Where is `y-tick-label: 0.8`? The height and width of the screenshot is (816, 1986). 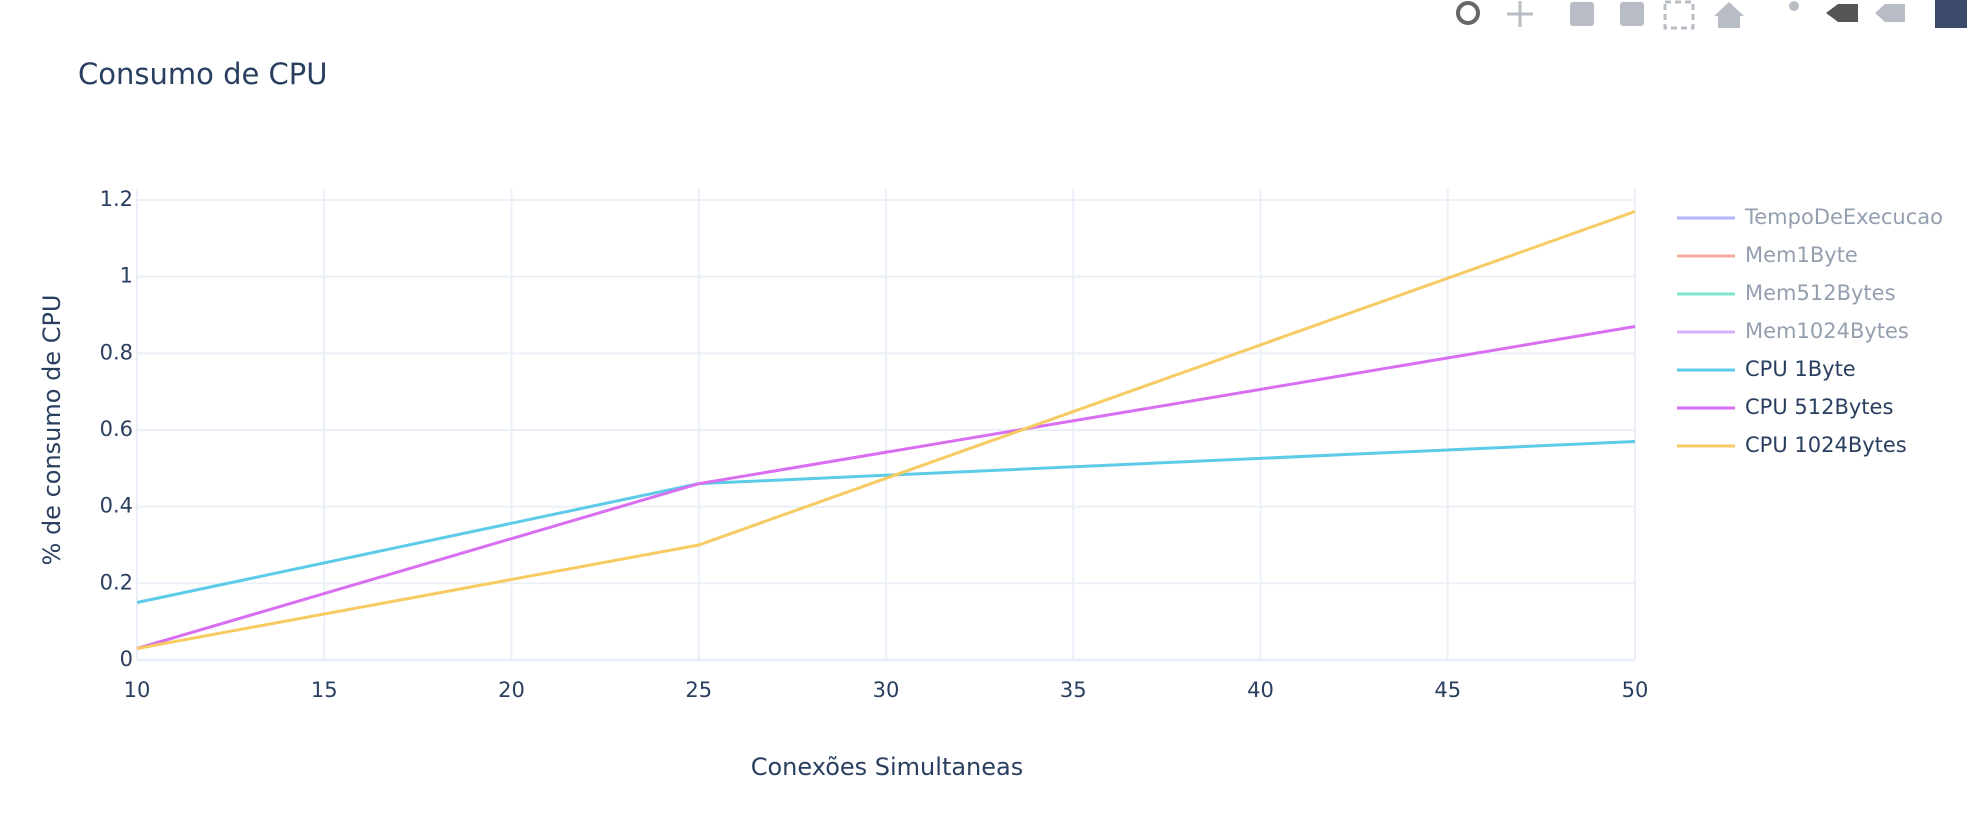
y-tick-label: 0.8 is located at coordinates (116, 352).